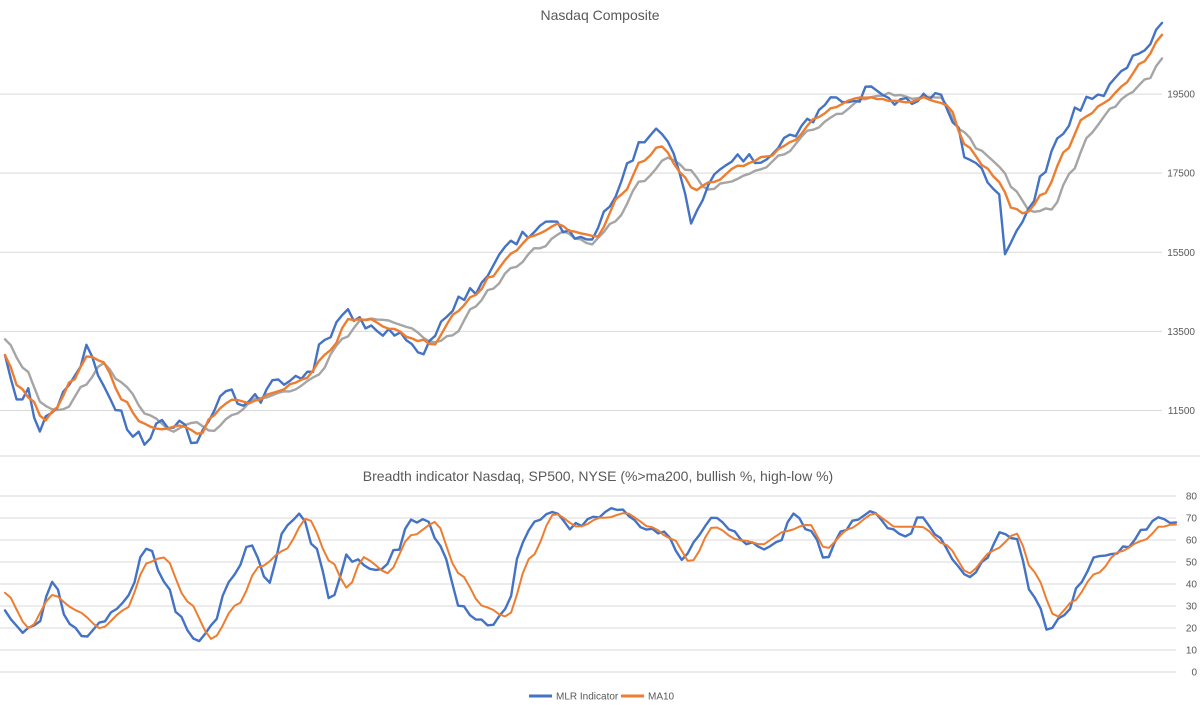 This screenshot has height=705, width=1200. I want to click on breadth-y-tick-40: 40, so click(1192, 585).